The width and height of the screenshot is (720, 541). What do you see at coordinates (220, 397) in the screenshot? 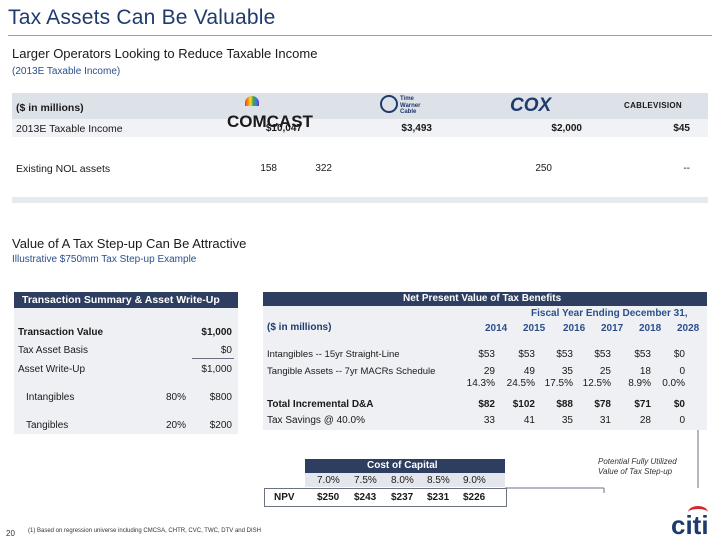
I see `ts-row-intangibles-value: $800` at bounding box center [220, 397].